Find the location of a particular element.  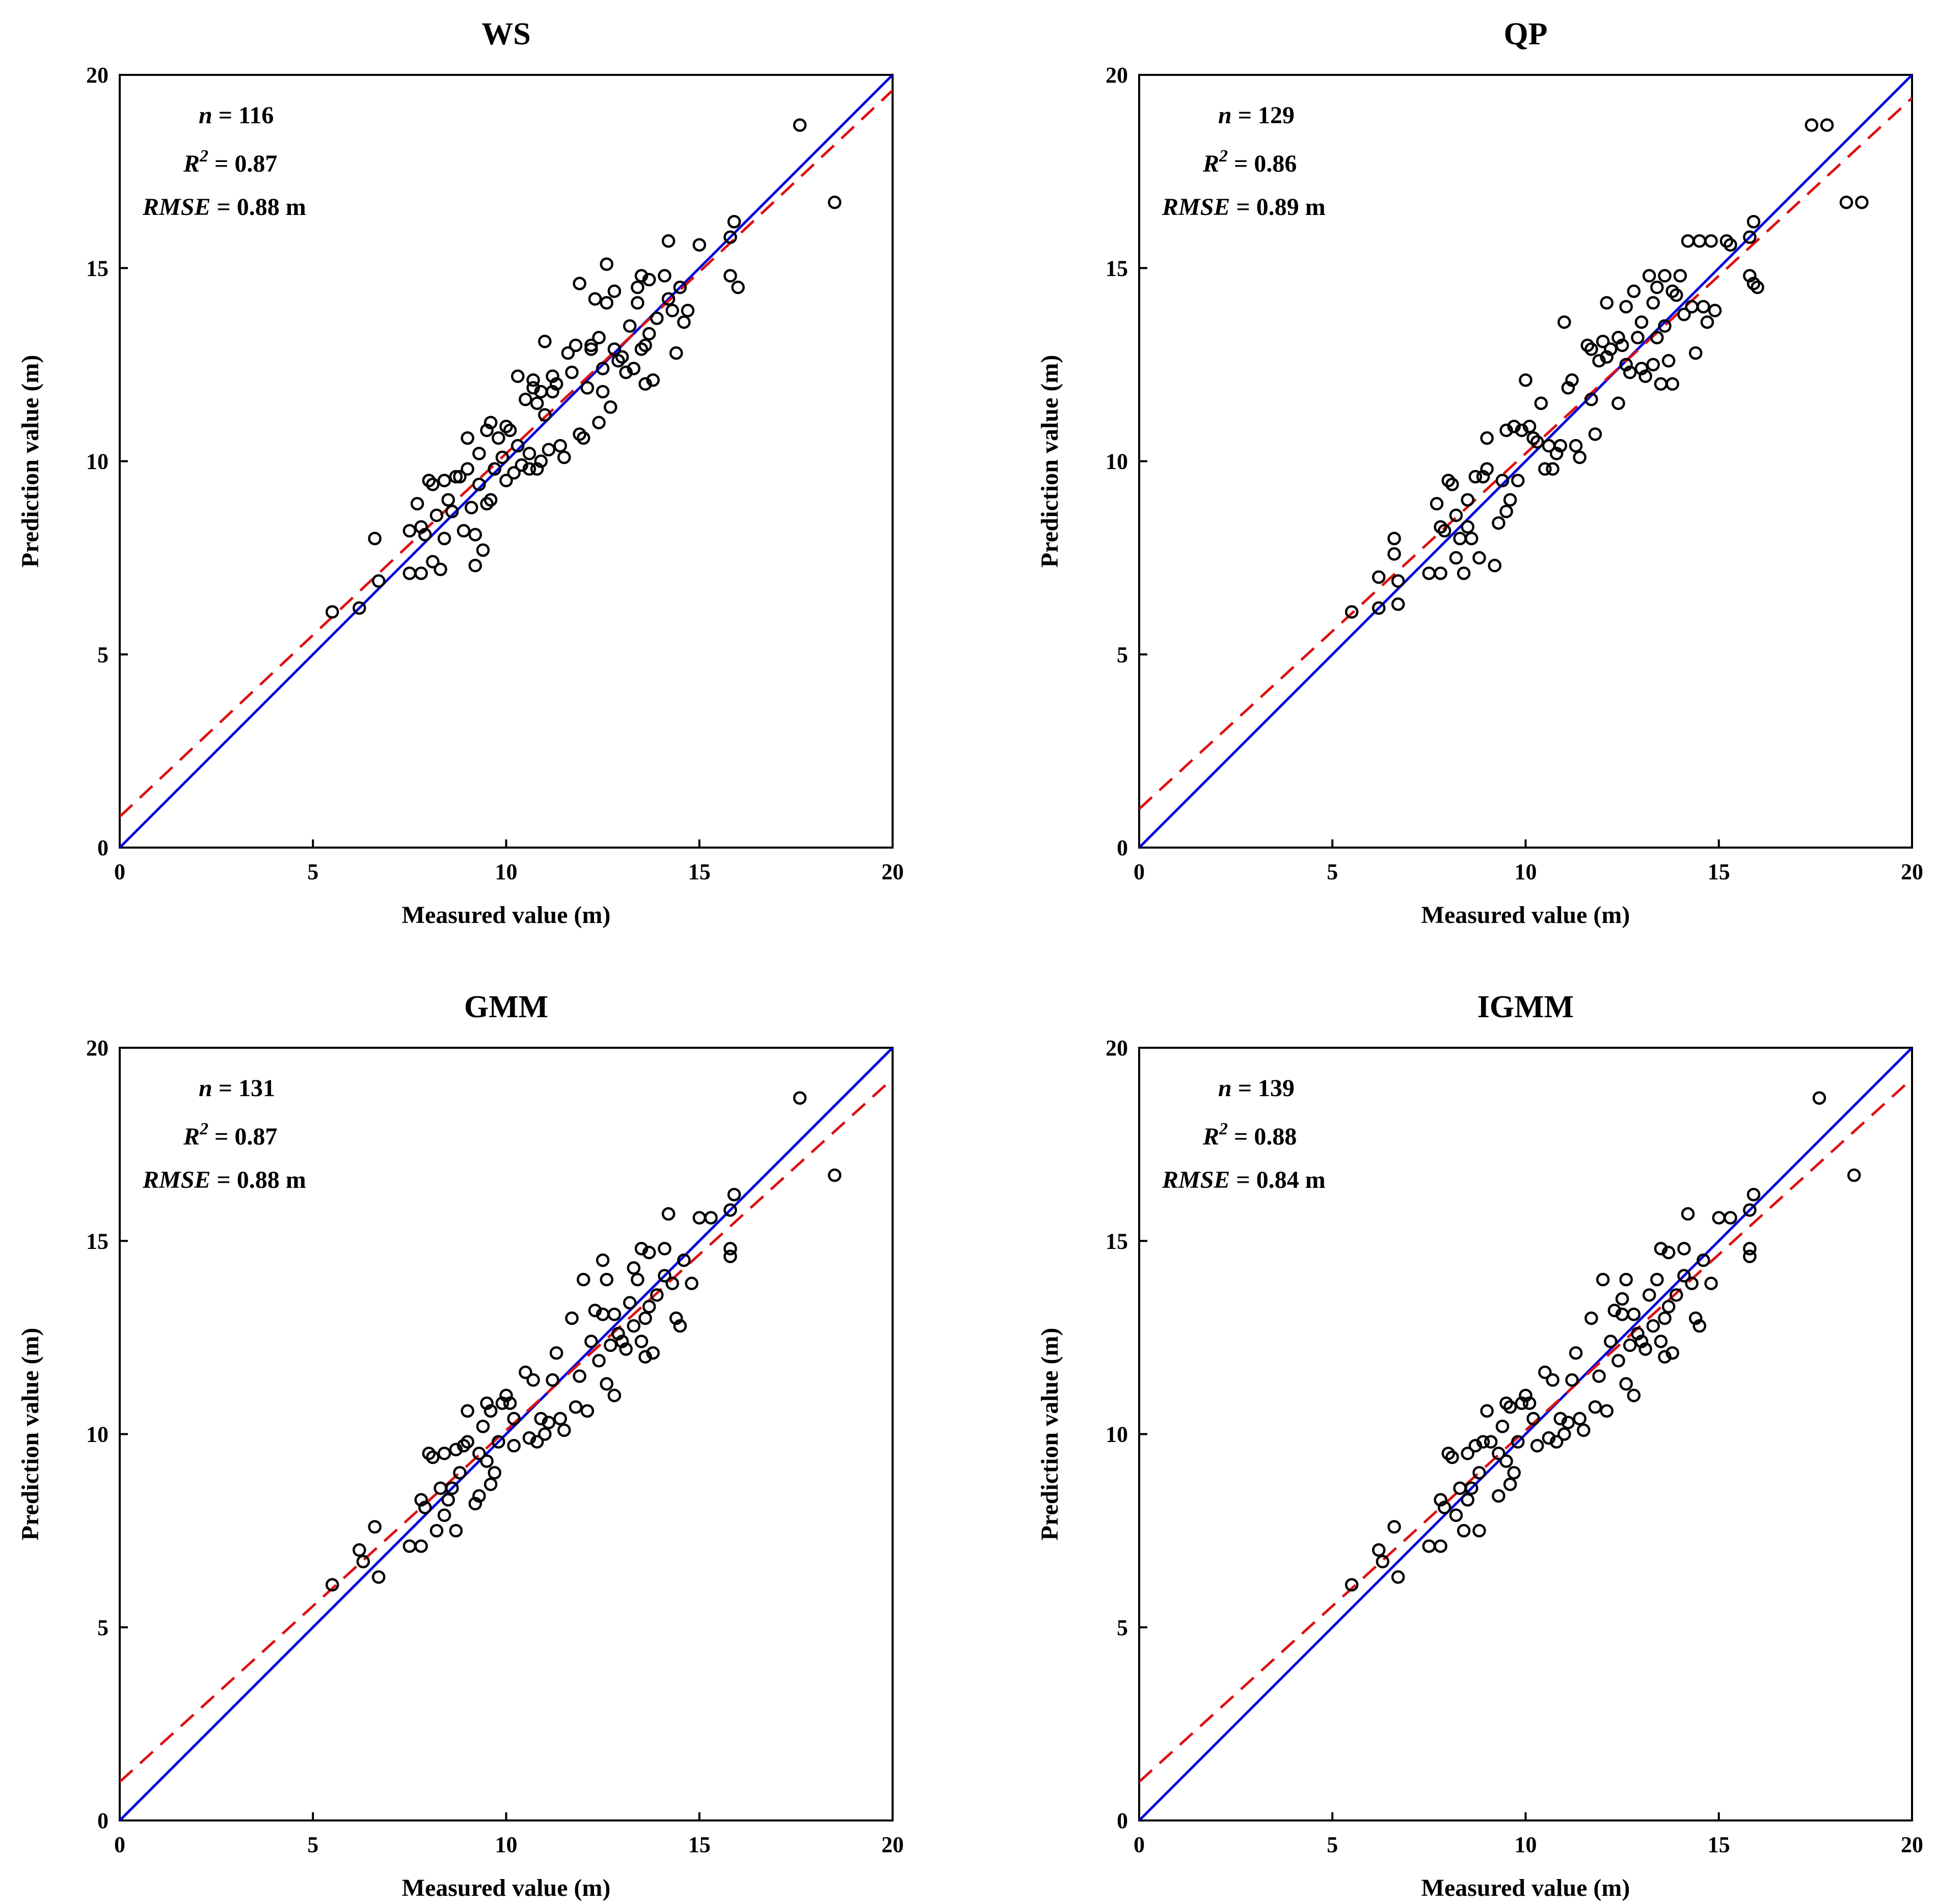

stat-n-value: = 116 is located at coordinates (243, 115).